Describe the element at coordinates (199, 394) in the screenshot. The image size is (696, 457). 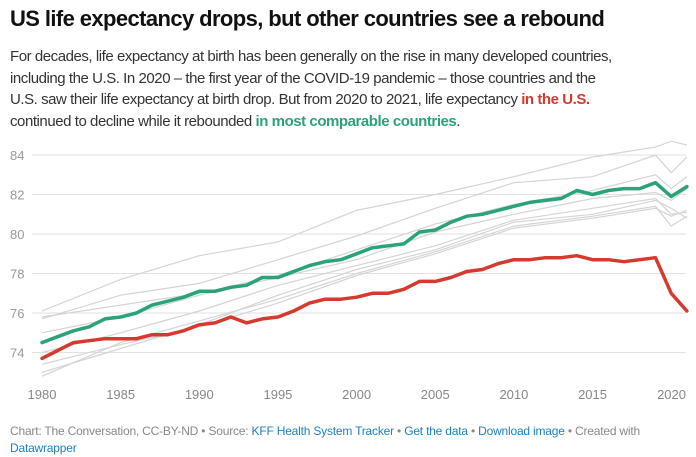
I see `x-tick-label: 1990` at that location.